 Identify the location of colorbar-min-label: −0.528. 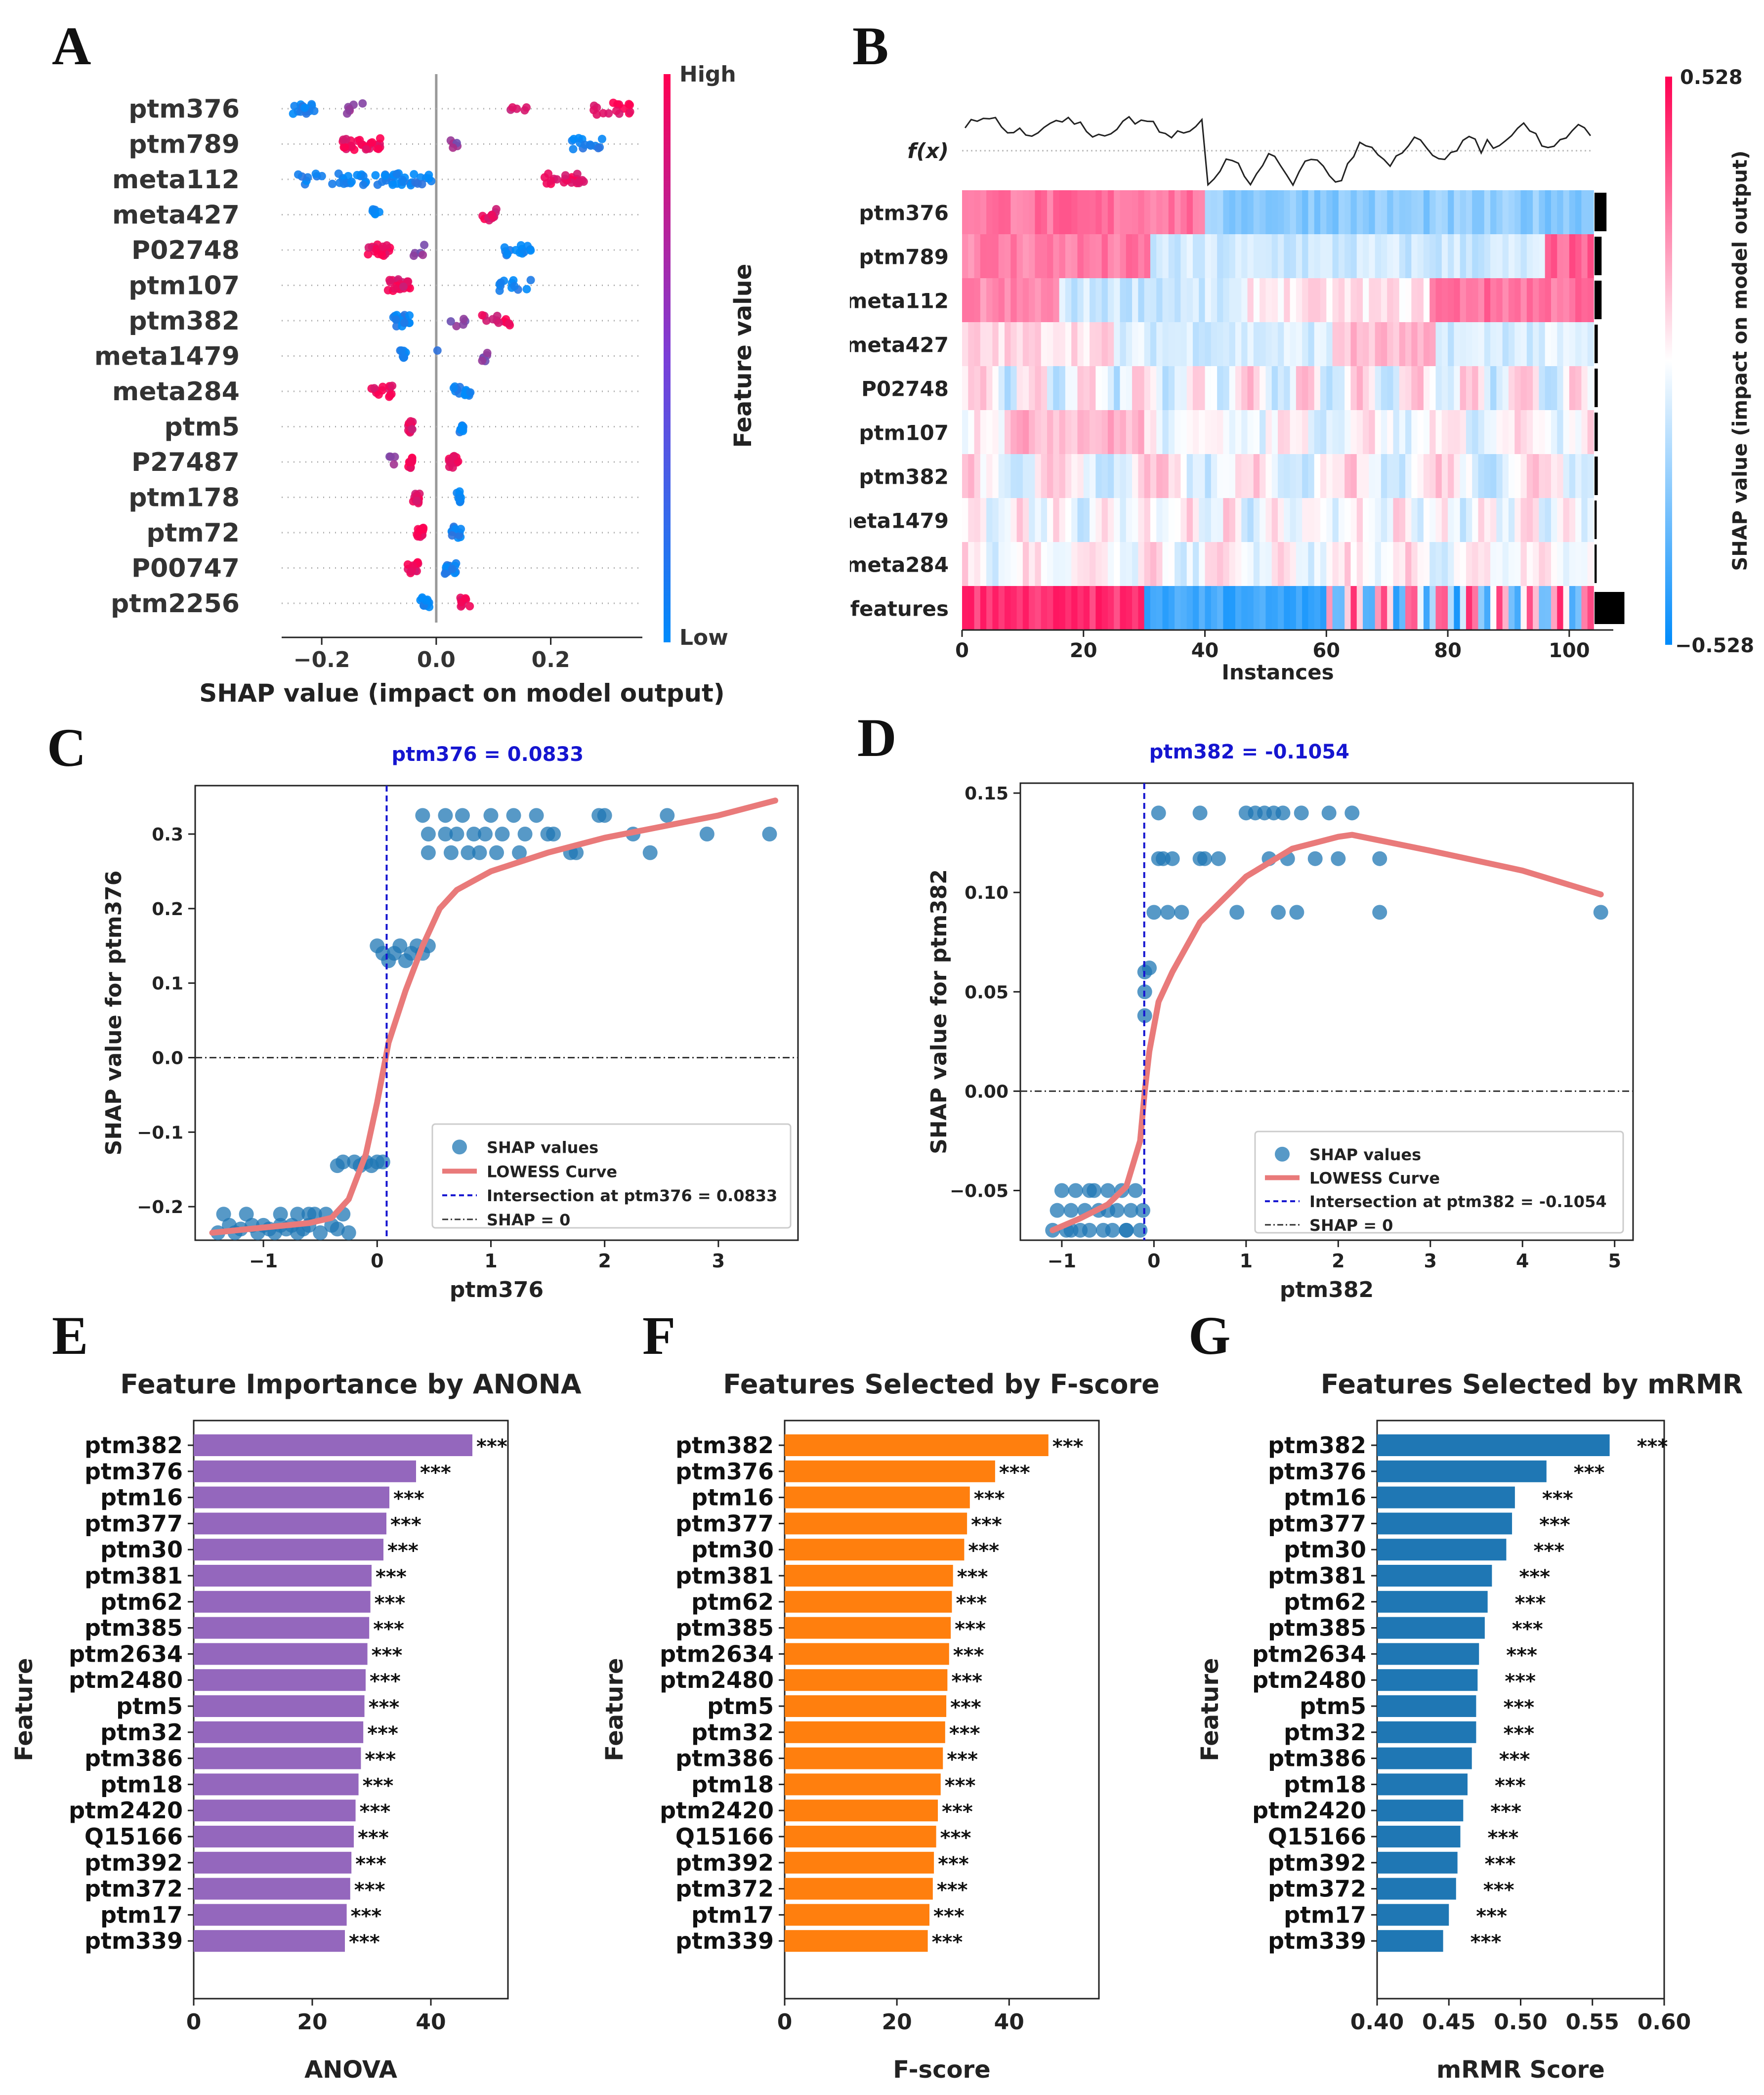
(1714, 645).